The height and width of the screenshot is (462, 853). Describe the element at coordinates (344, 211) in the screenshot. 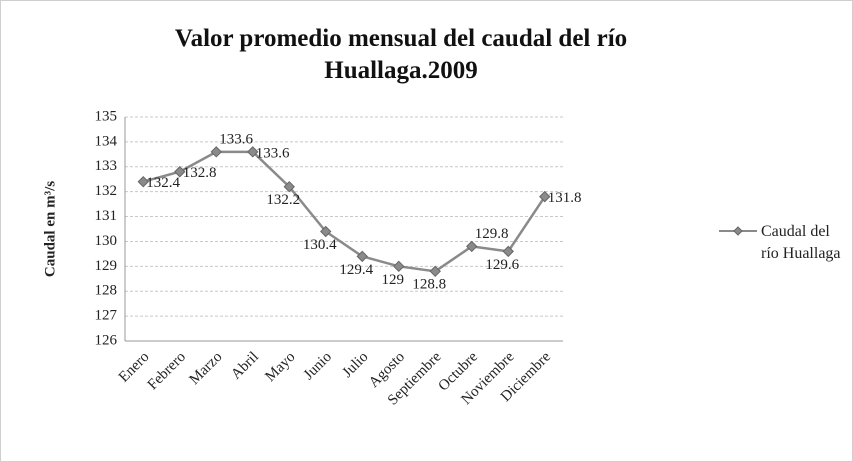

I see `series-line` at that location.